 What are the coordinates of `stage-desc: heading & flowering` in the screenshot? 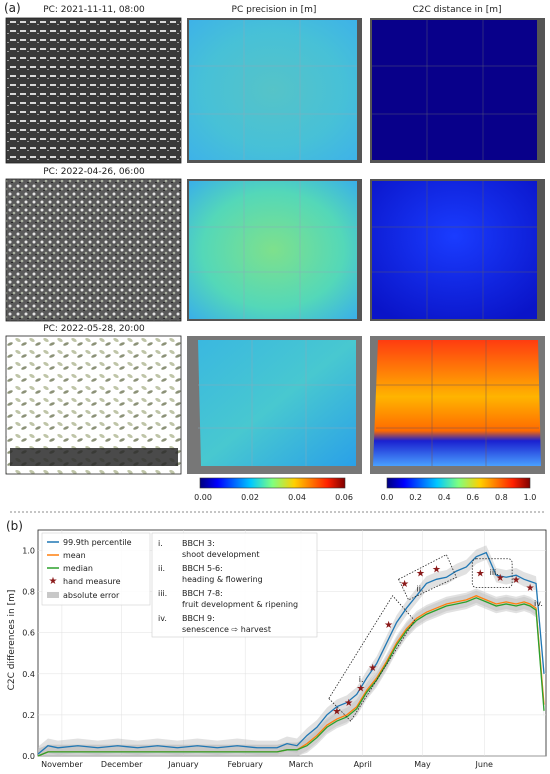 It's located at (222, 579).